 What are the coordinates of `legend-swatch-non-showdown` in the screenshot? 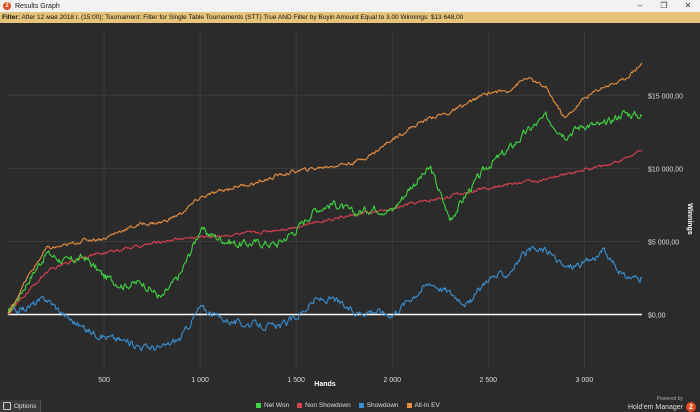 It's located at (300, 405).